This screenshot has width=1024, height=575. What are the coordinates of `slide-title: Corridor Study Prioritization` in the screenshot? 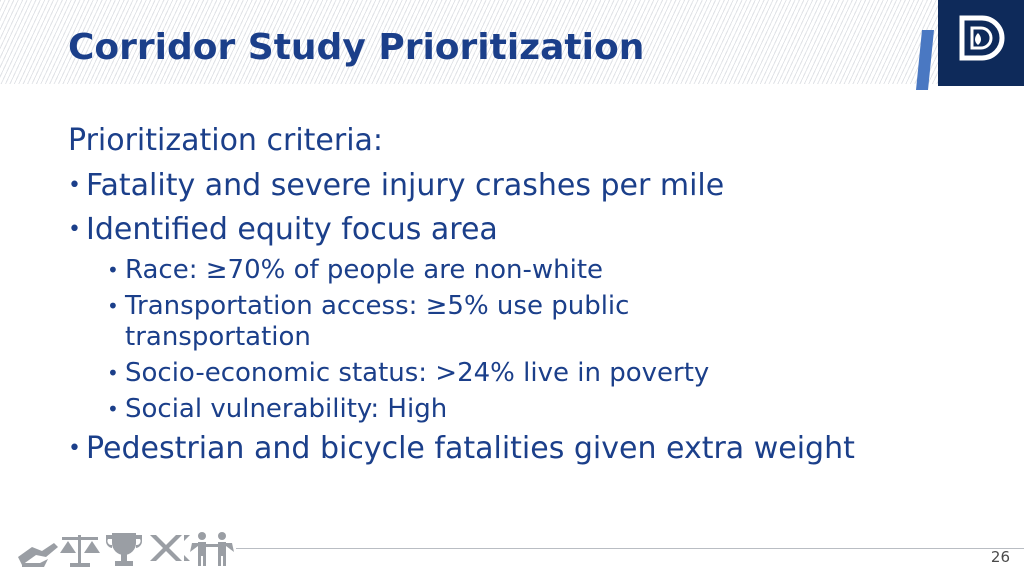 It's located at (356, 47).